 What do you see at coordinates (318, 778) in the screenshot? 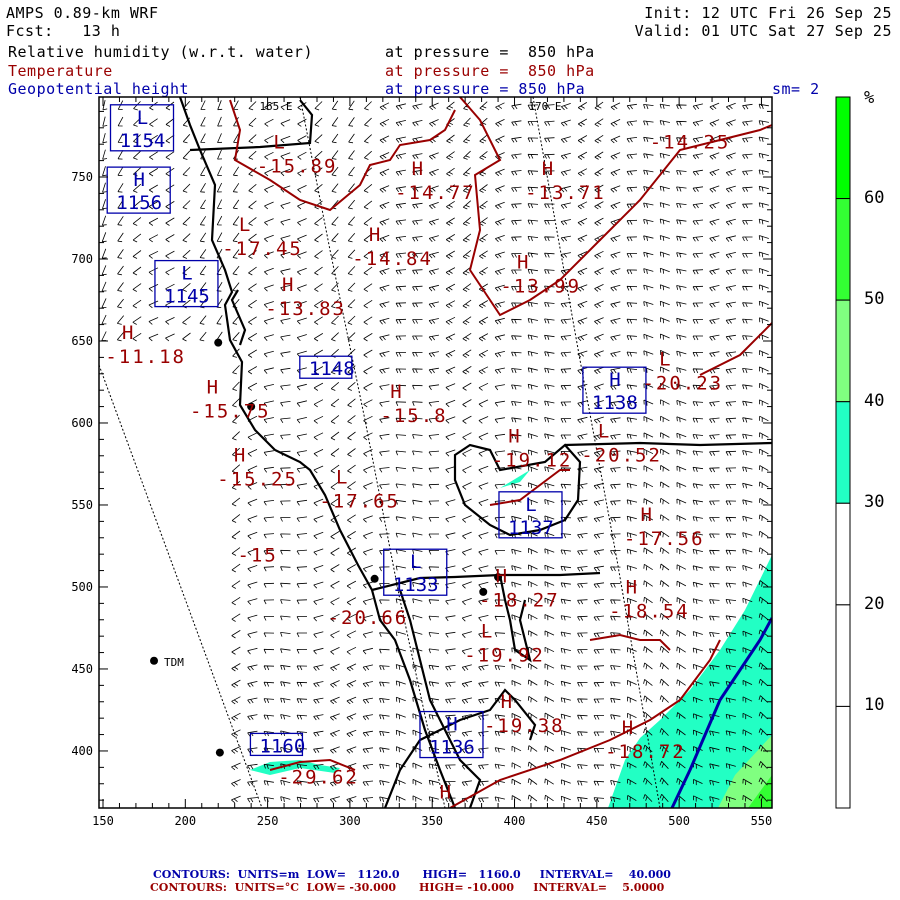
I see `temperature-extremum-value: -29.62` at bounding box center [318, 778].